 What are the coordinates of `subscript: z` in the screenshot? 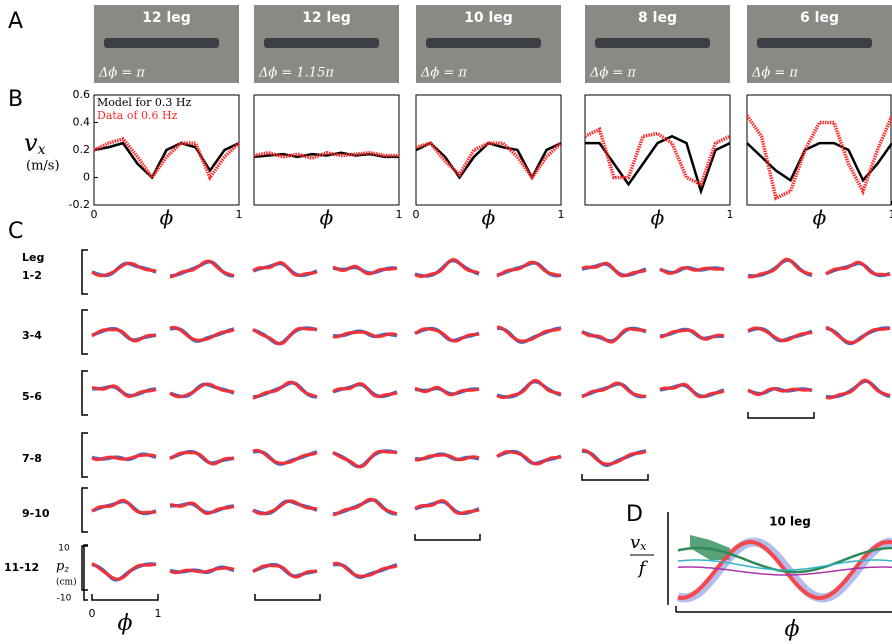 It's located at (66, 570).